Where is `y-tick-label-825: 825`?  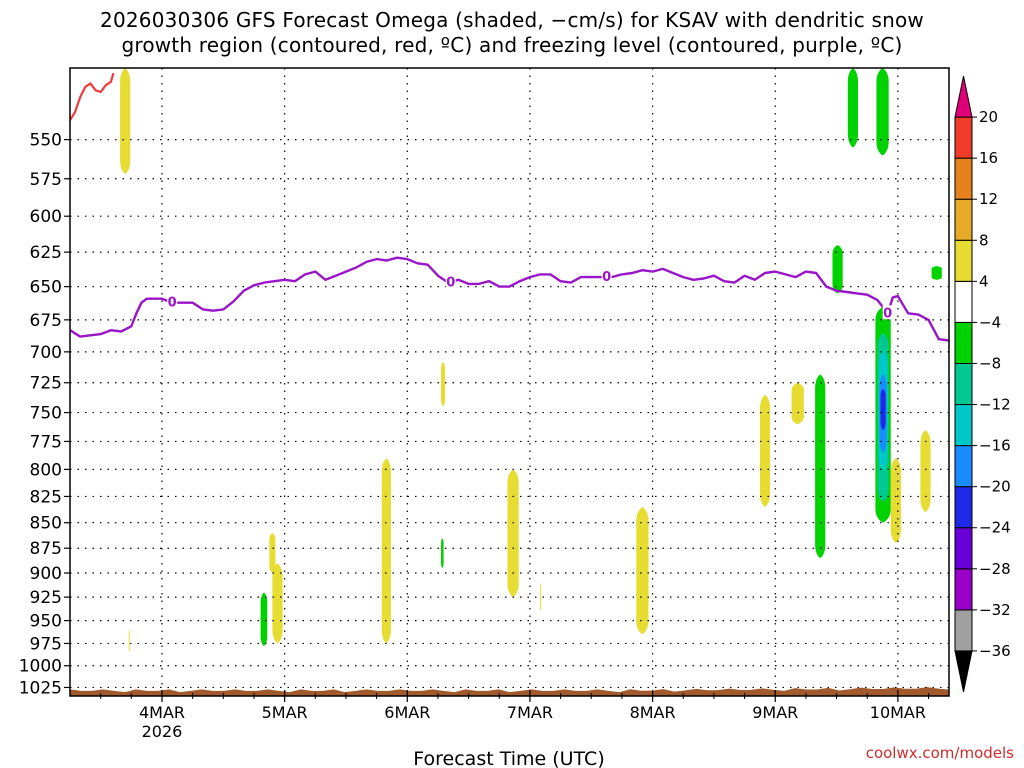 y-tick-label-825: 825 is located at coordinates (46, 497).